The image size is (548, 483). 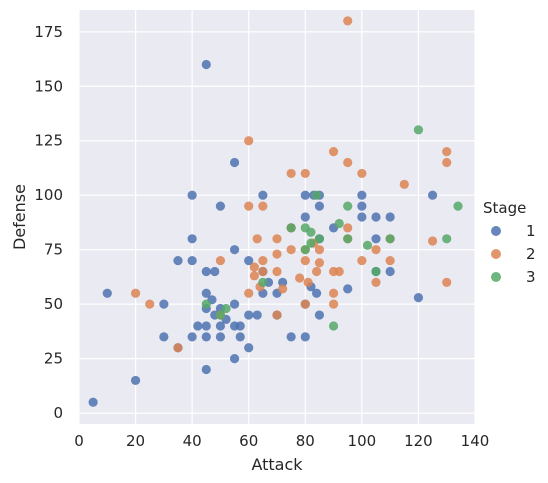 What do you see at coordinates (48, 32) in the screenshot?
I see `y-tick-label: 175` at bounding box center [48, 32].